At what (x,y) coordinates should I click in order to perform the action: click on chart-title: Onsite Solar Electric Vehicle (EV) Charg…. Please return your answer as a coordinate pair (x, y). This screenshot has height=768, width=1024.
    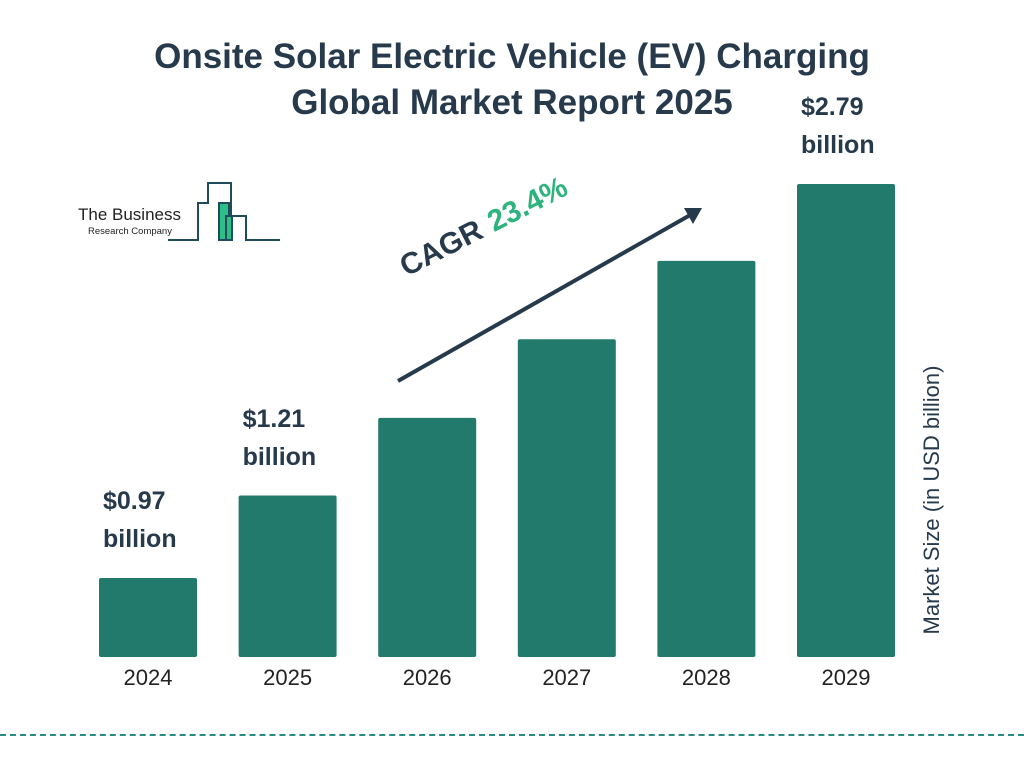
    Looking at the image, I should click on (512, 80).